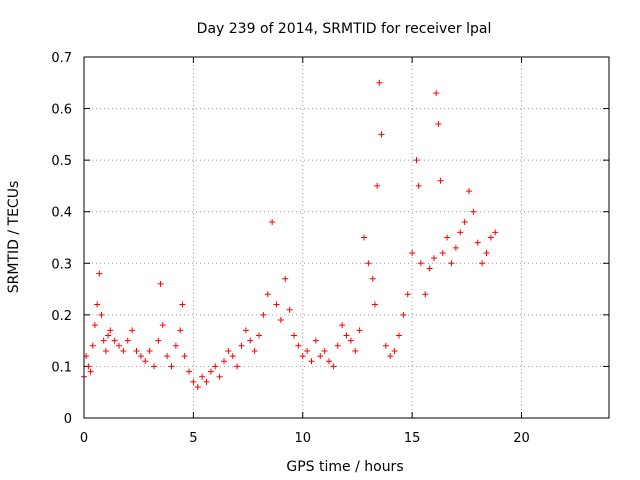 Image resolution: width=640 pixels, height=480 pixels. Describe the element at coordinates (61, 367) in the screenshot. I see `y-tick-label: 0.1` at that location.